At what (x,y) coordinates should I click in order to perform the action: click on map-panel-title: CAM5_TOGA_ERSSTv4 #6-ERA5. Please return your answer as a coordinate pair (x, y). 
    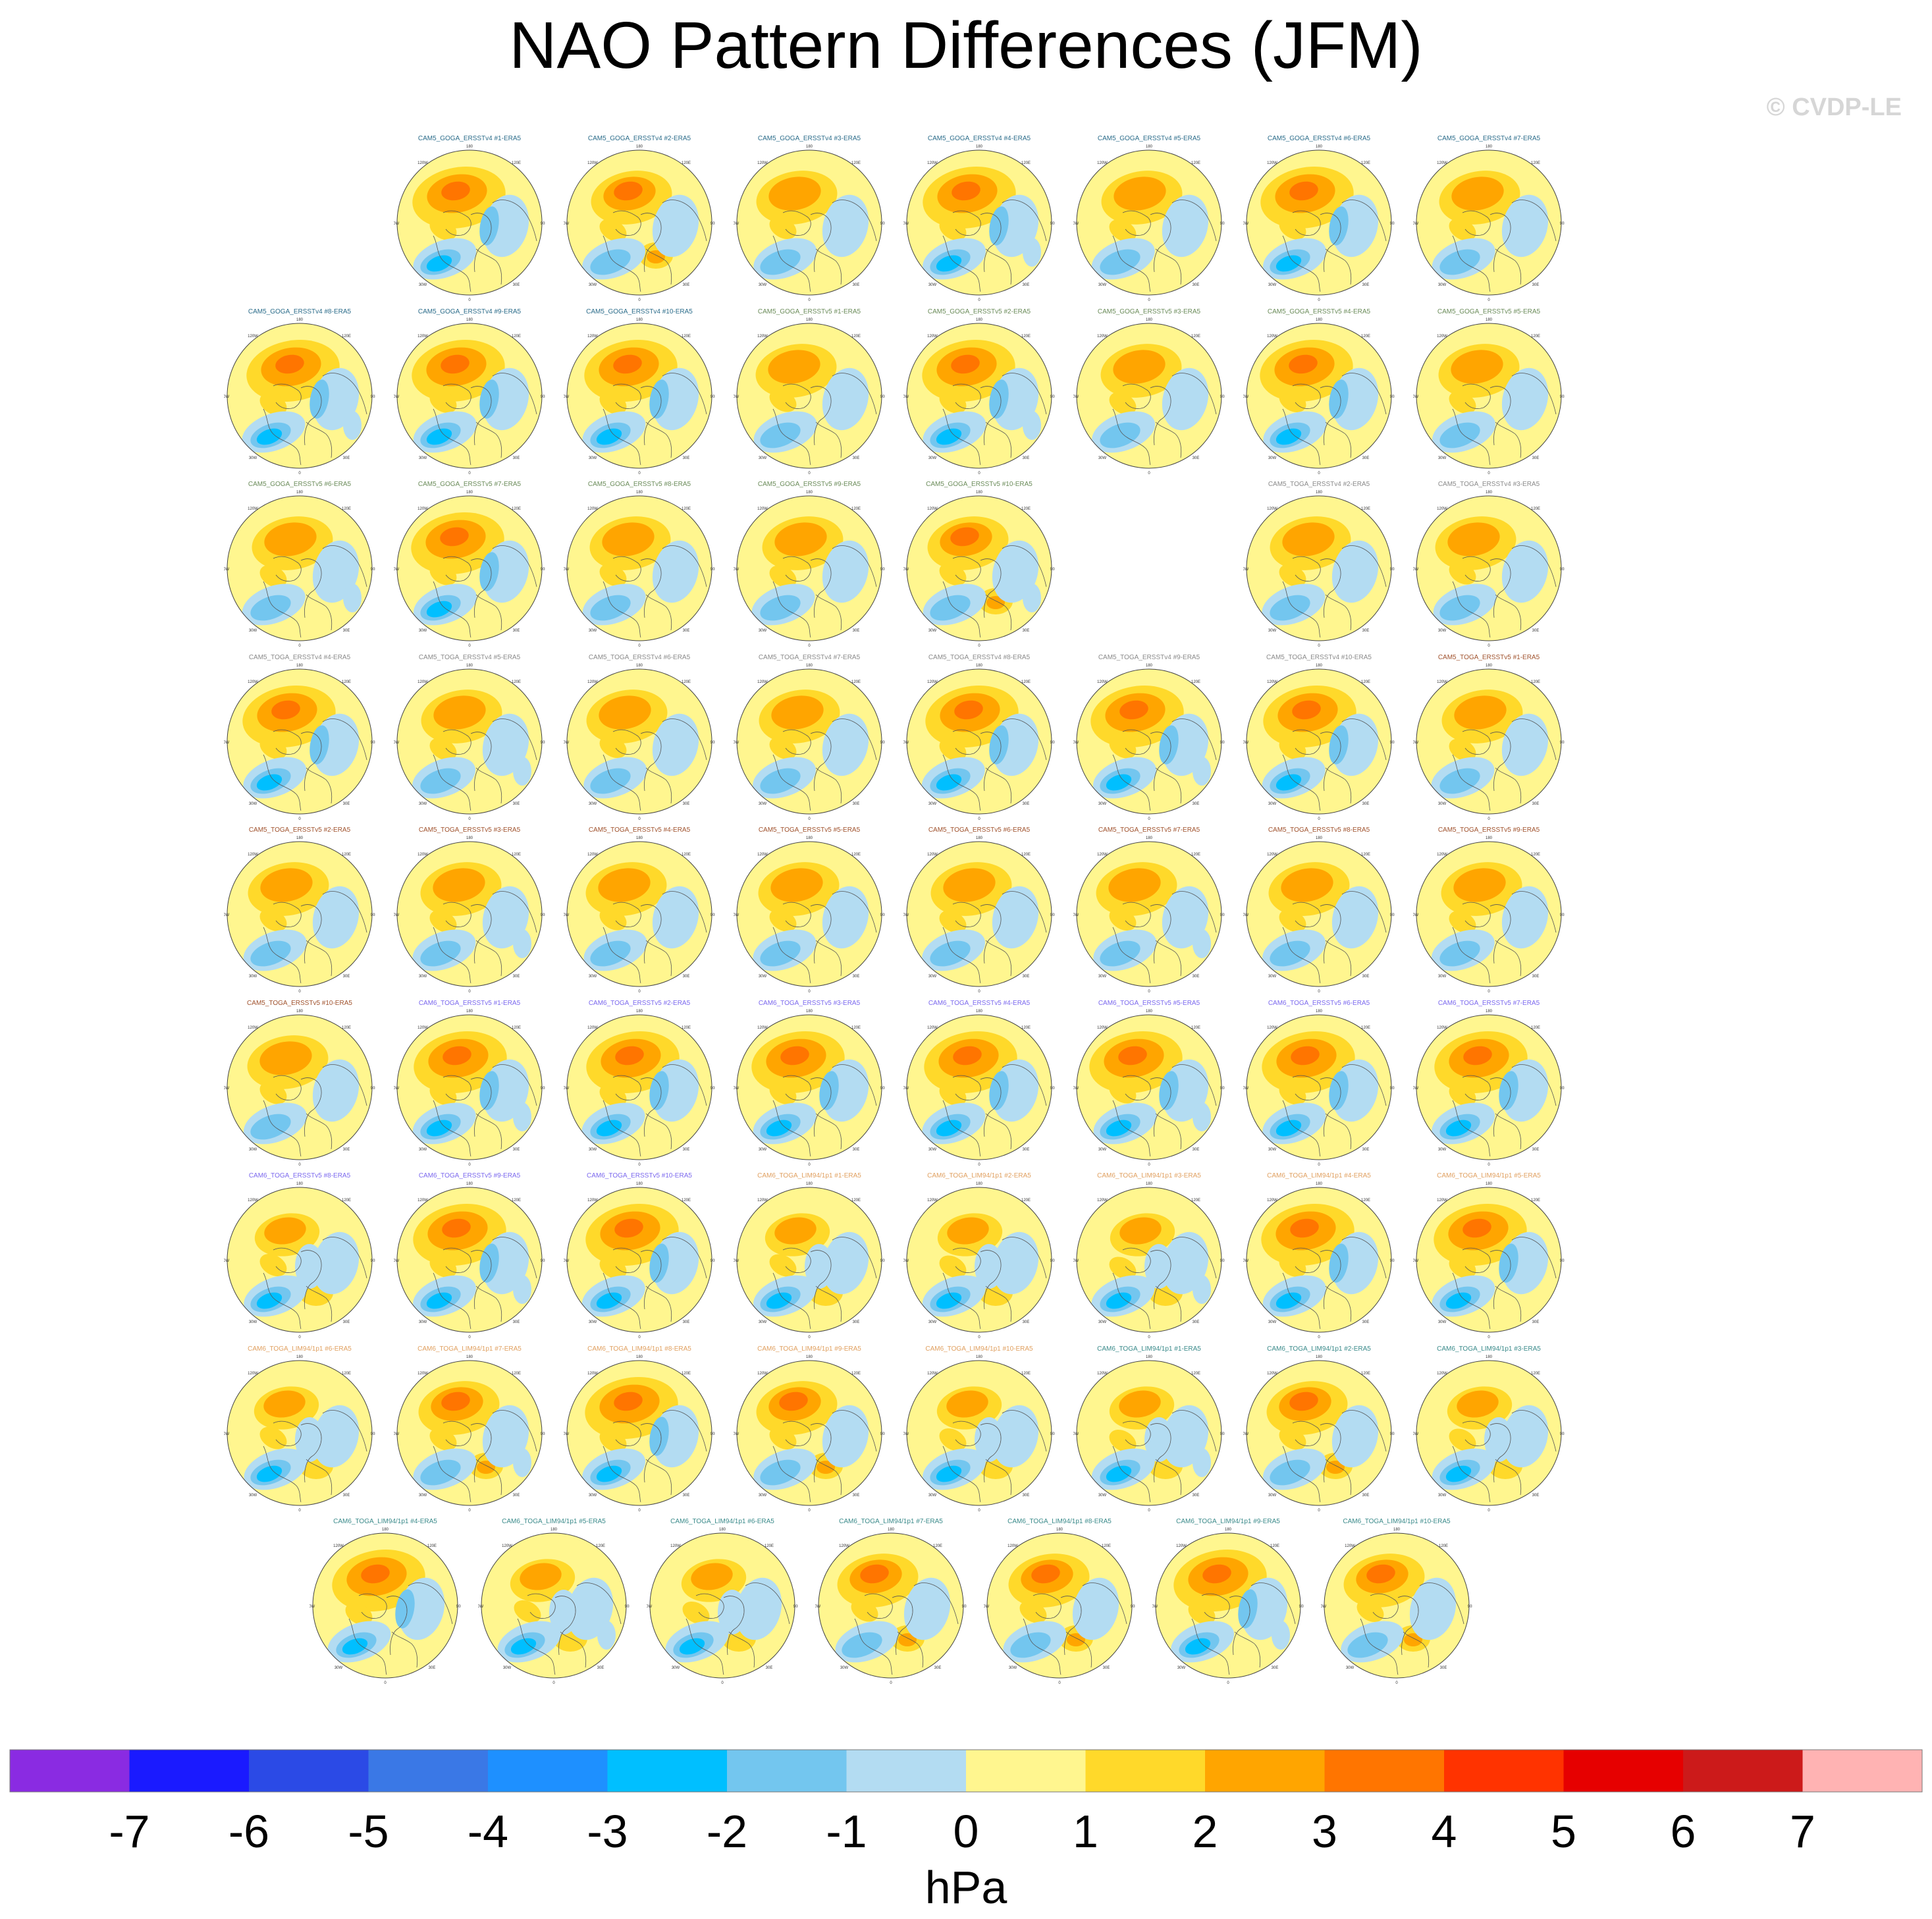
    Looking at the image, I should click on (639, 657).